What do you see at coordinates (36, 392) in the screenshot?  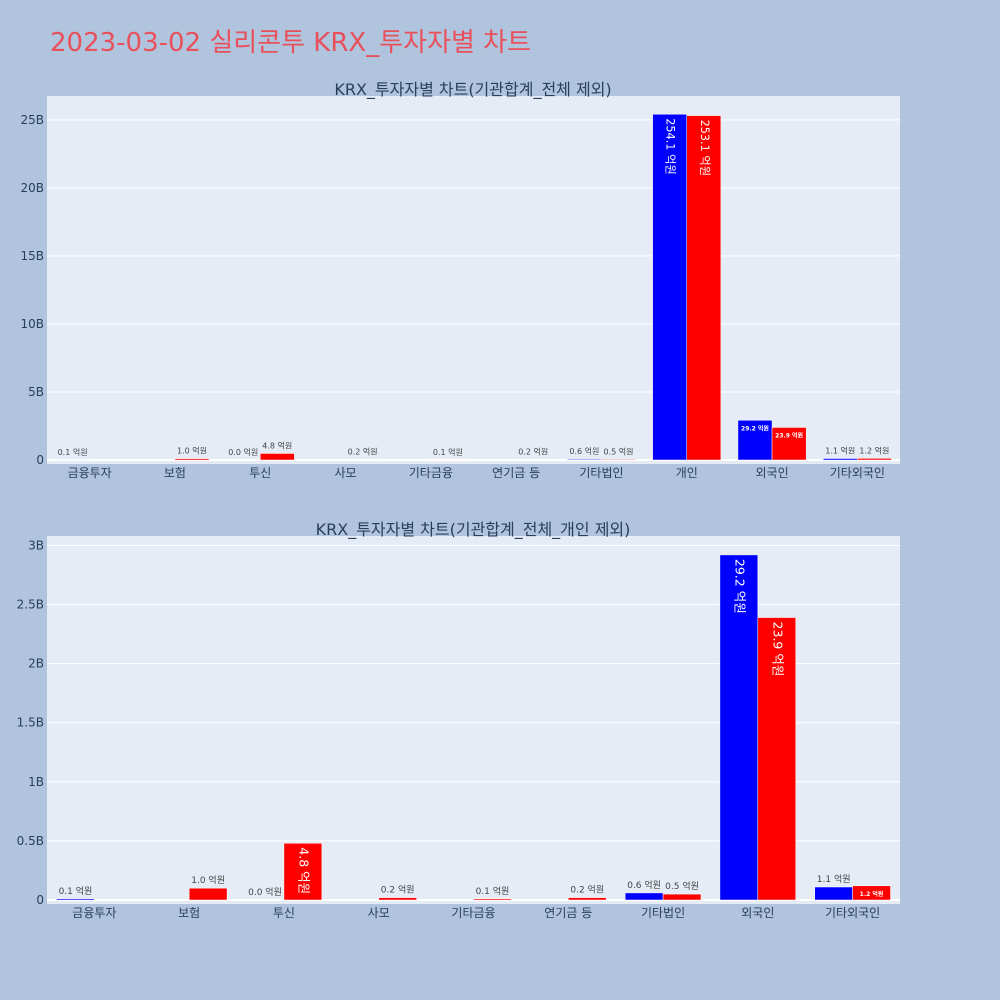 I see `y-tick-label: 5B` at bounding box center [36, 392].